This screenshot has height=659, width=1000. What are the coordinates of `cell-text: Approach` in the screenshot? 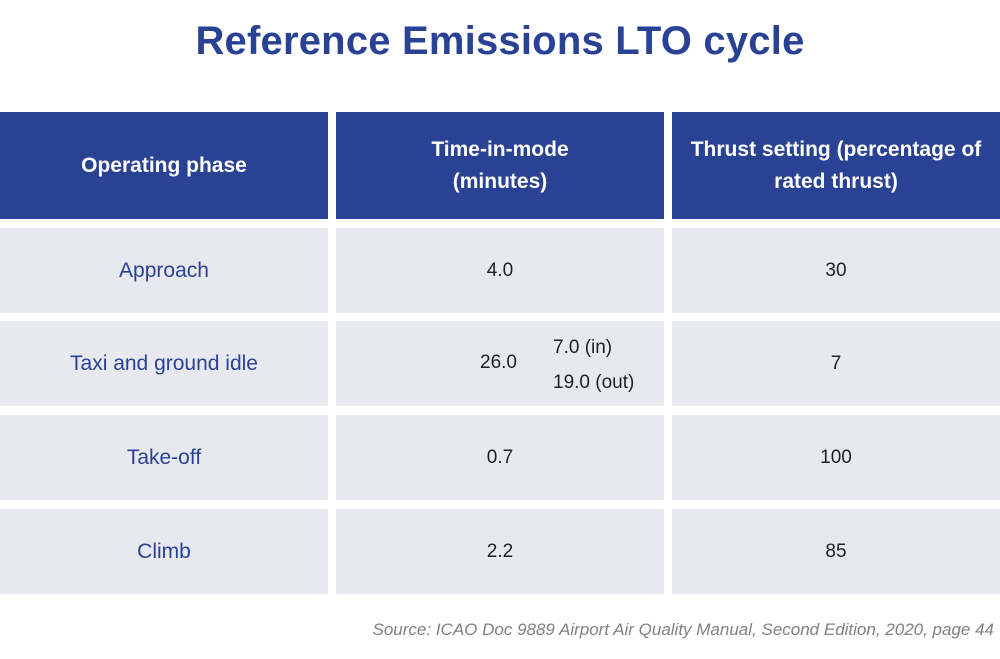 It's located at (164, 270).